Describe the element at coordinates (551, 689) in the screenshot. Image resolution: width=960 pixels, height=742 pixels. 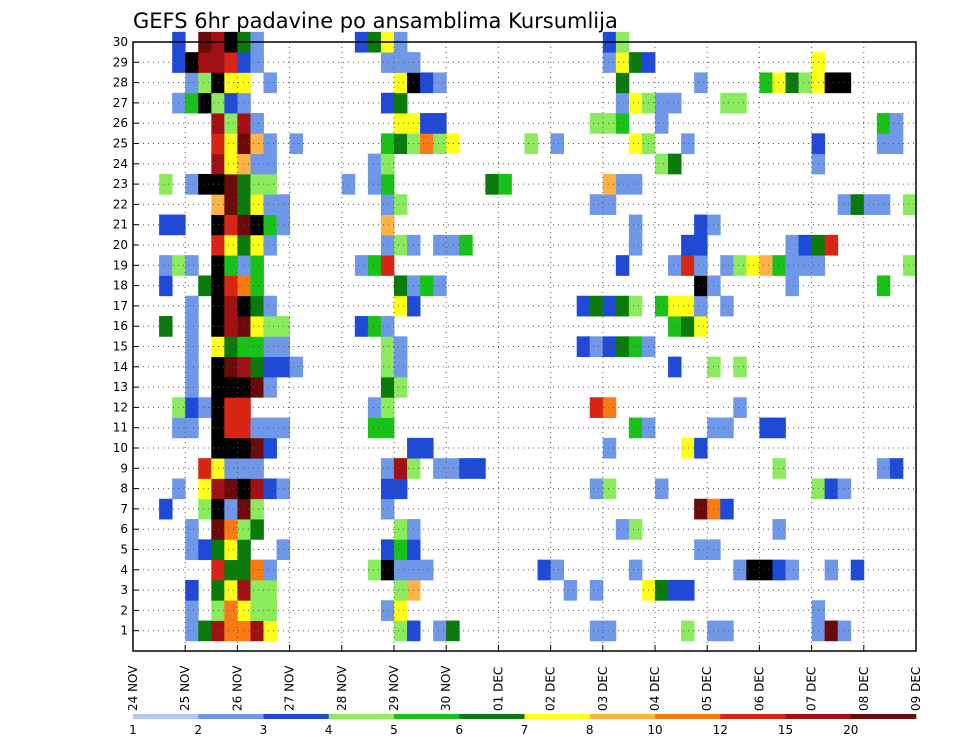
I see `x-tick-label: 02 DEC` at that location.